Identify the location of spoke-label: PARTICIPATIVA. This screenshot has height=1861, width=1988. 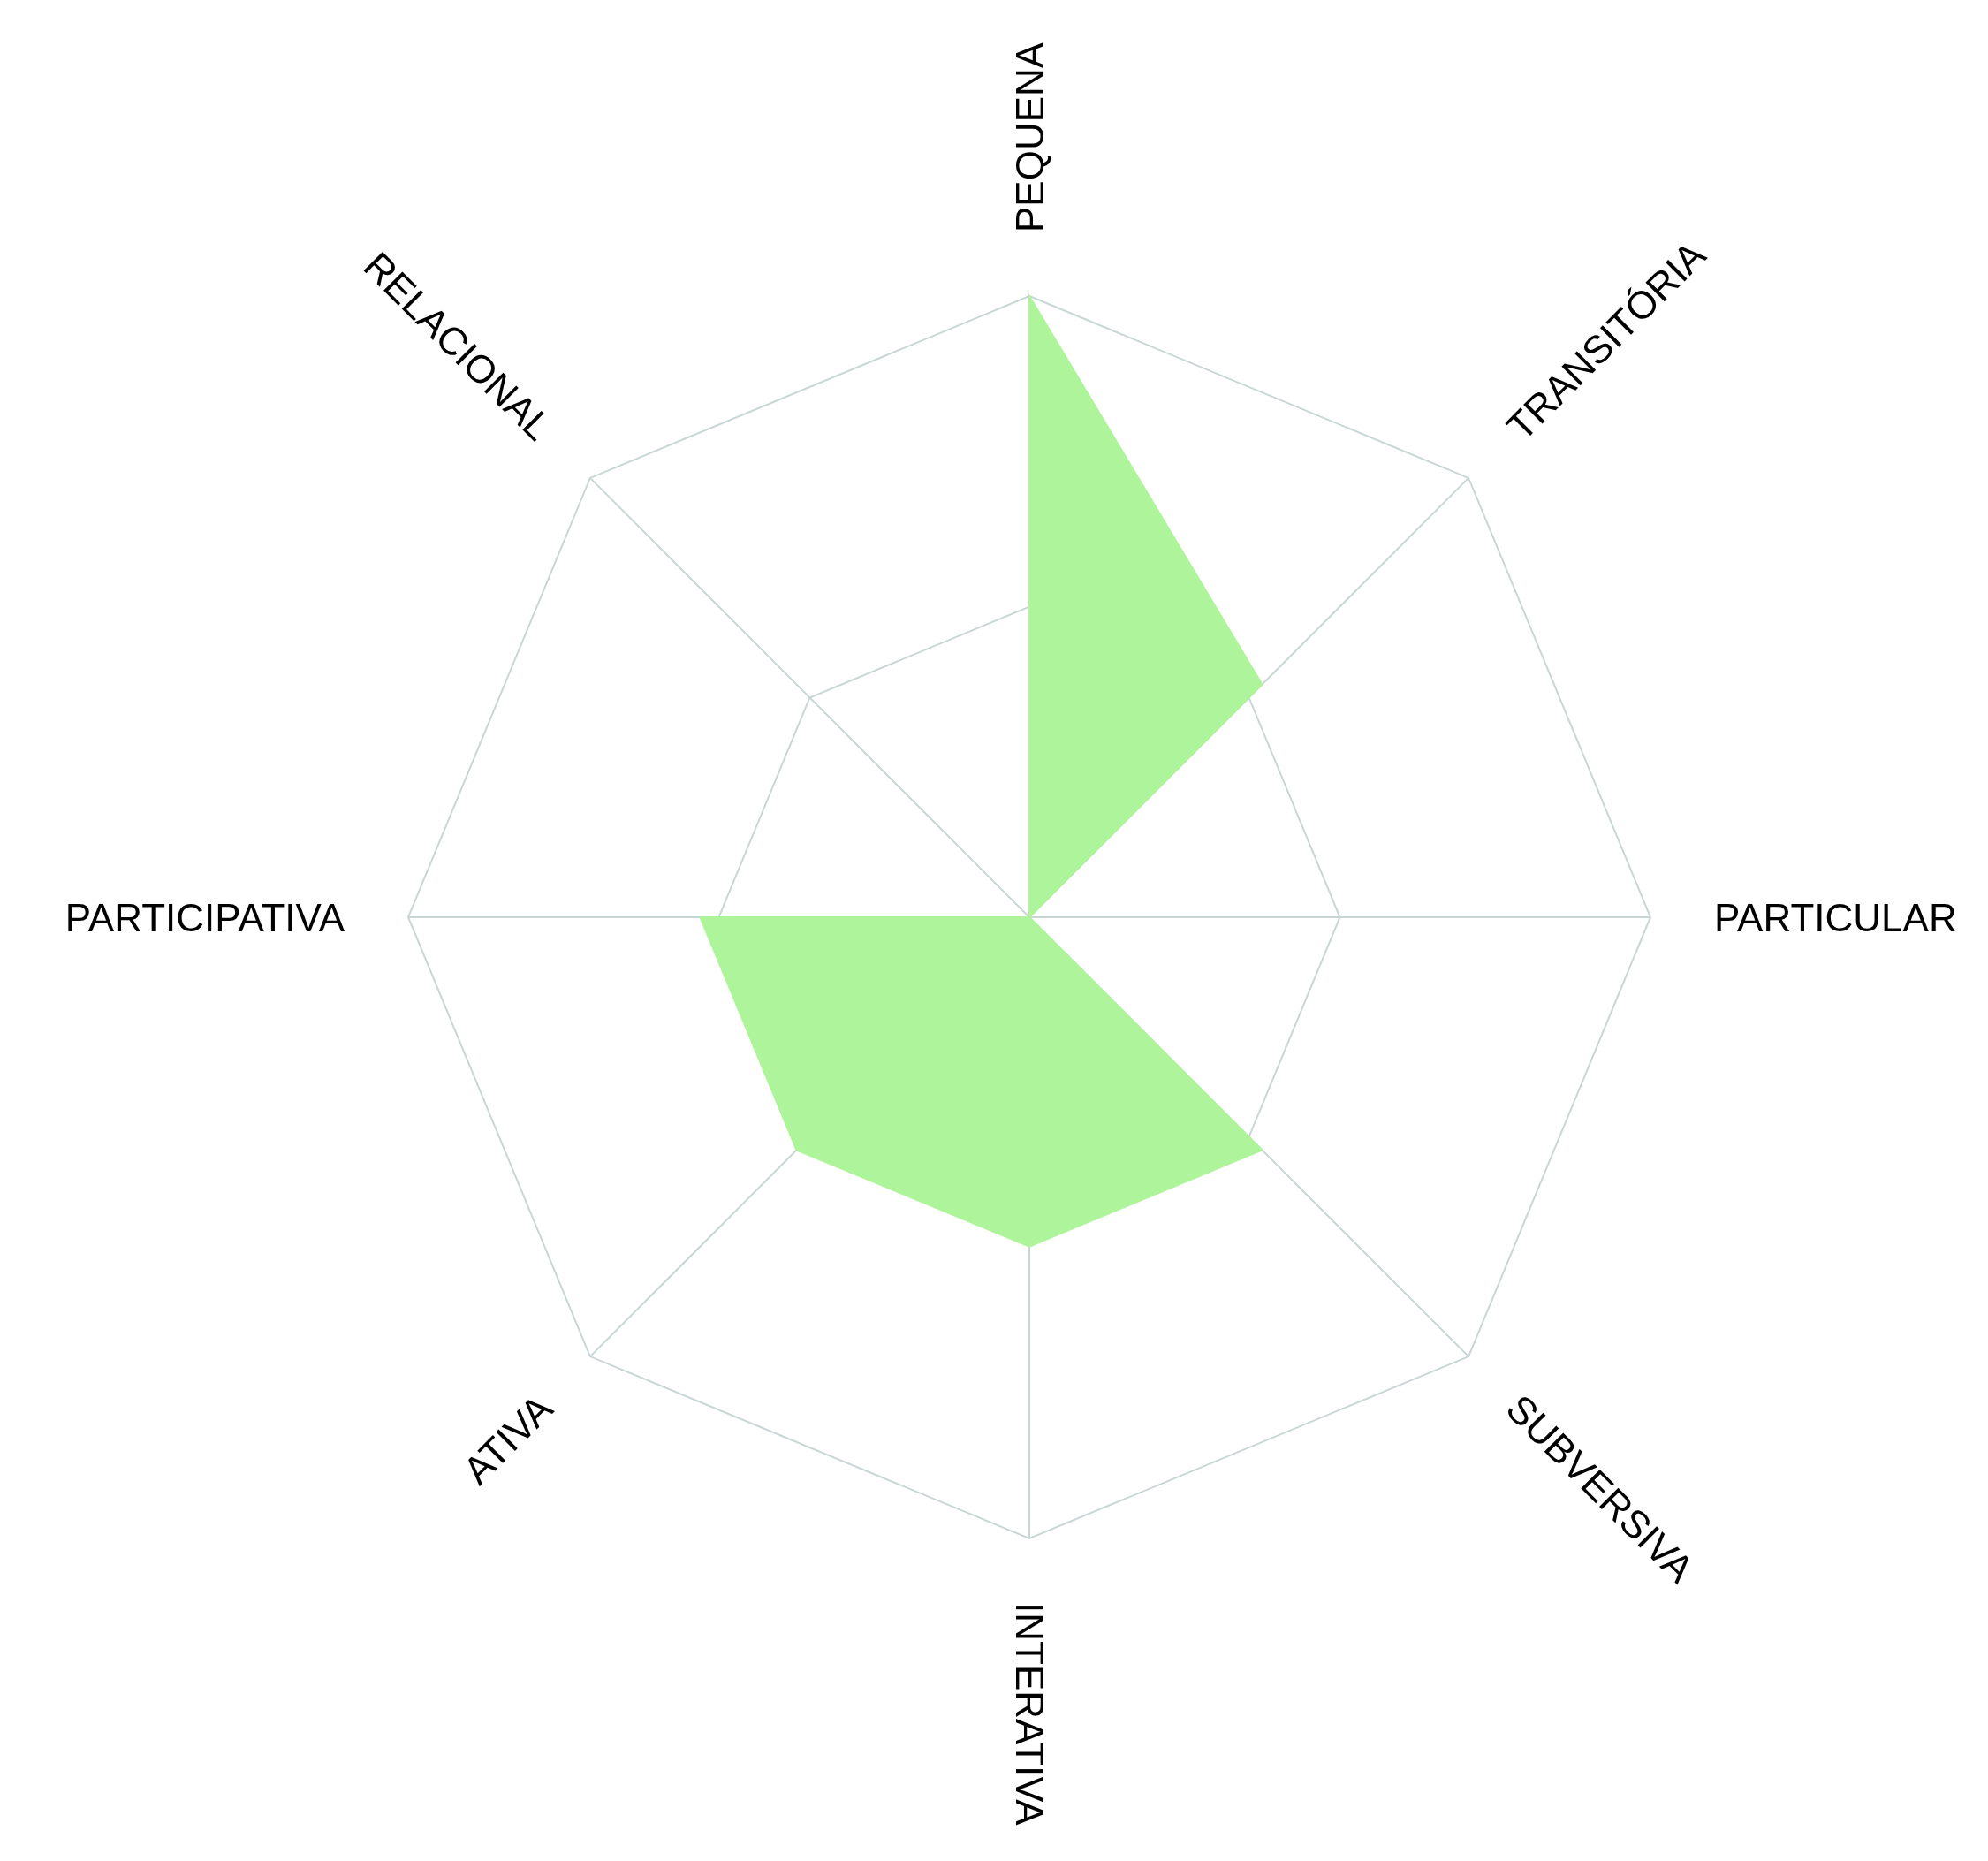
(204, 917).